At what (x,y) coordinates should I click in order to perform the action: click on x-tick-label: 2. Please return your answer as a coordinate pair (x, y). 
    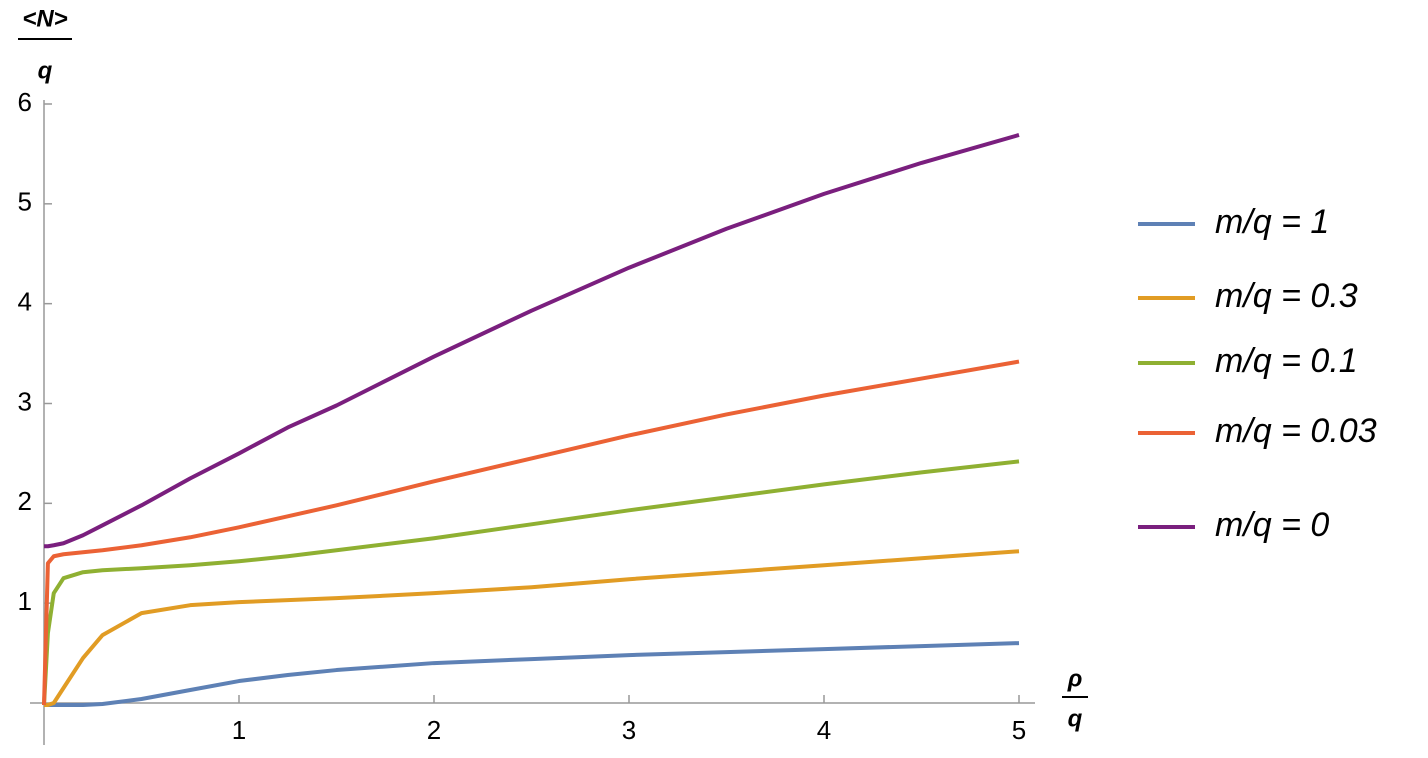
    Looking at the image, I should click on (434, 730).